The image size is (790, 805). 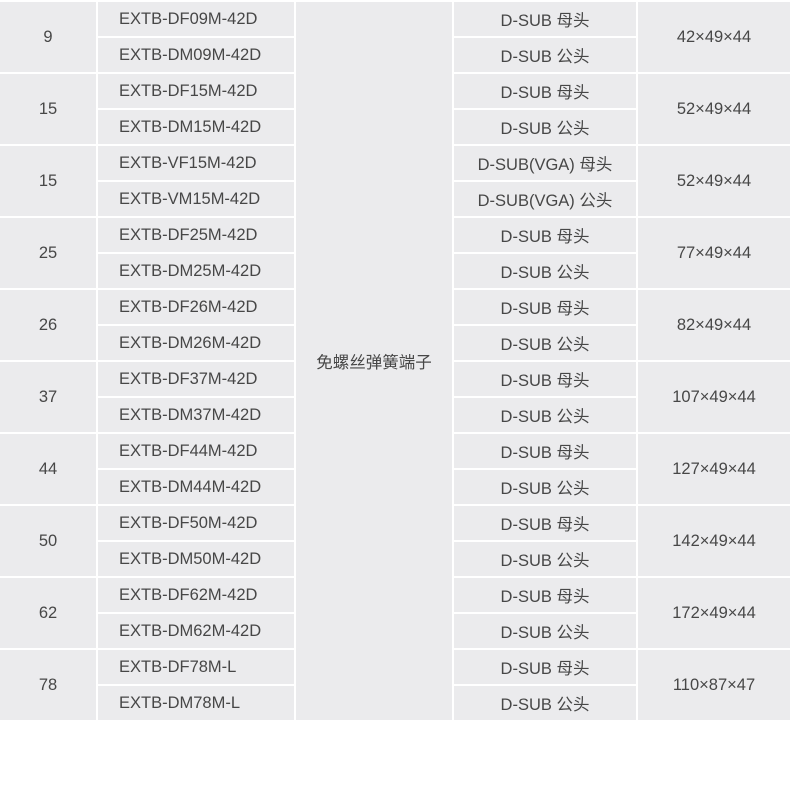 What do you see at coordinates (196, 343) in the screenshot?
I see `model-cell: EXTB-DM26M-42D` at bounding box center [196, 343].